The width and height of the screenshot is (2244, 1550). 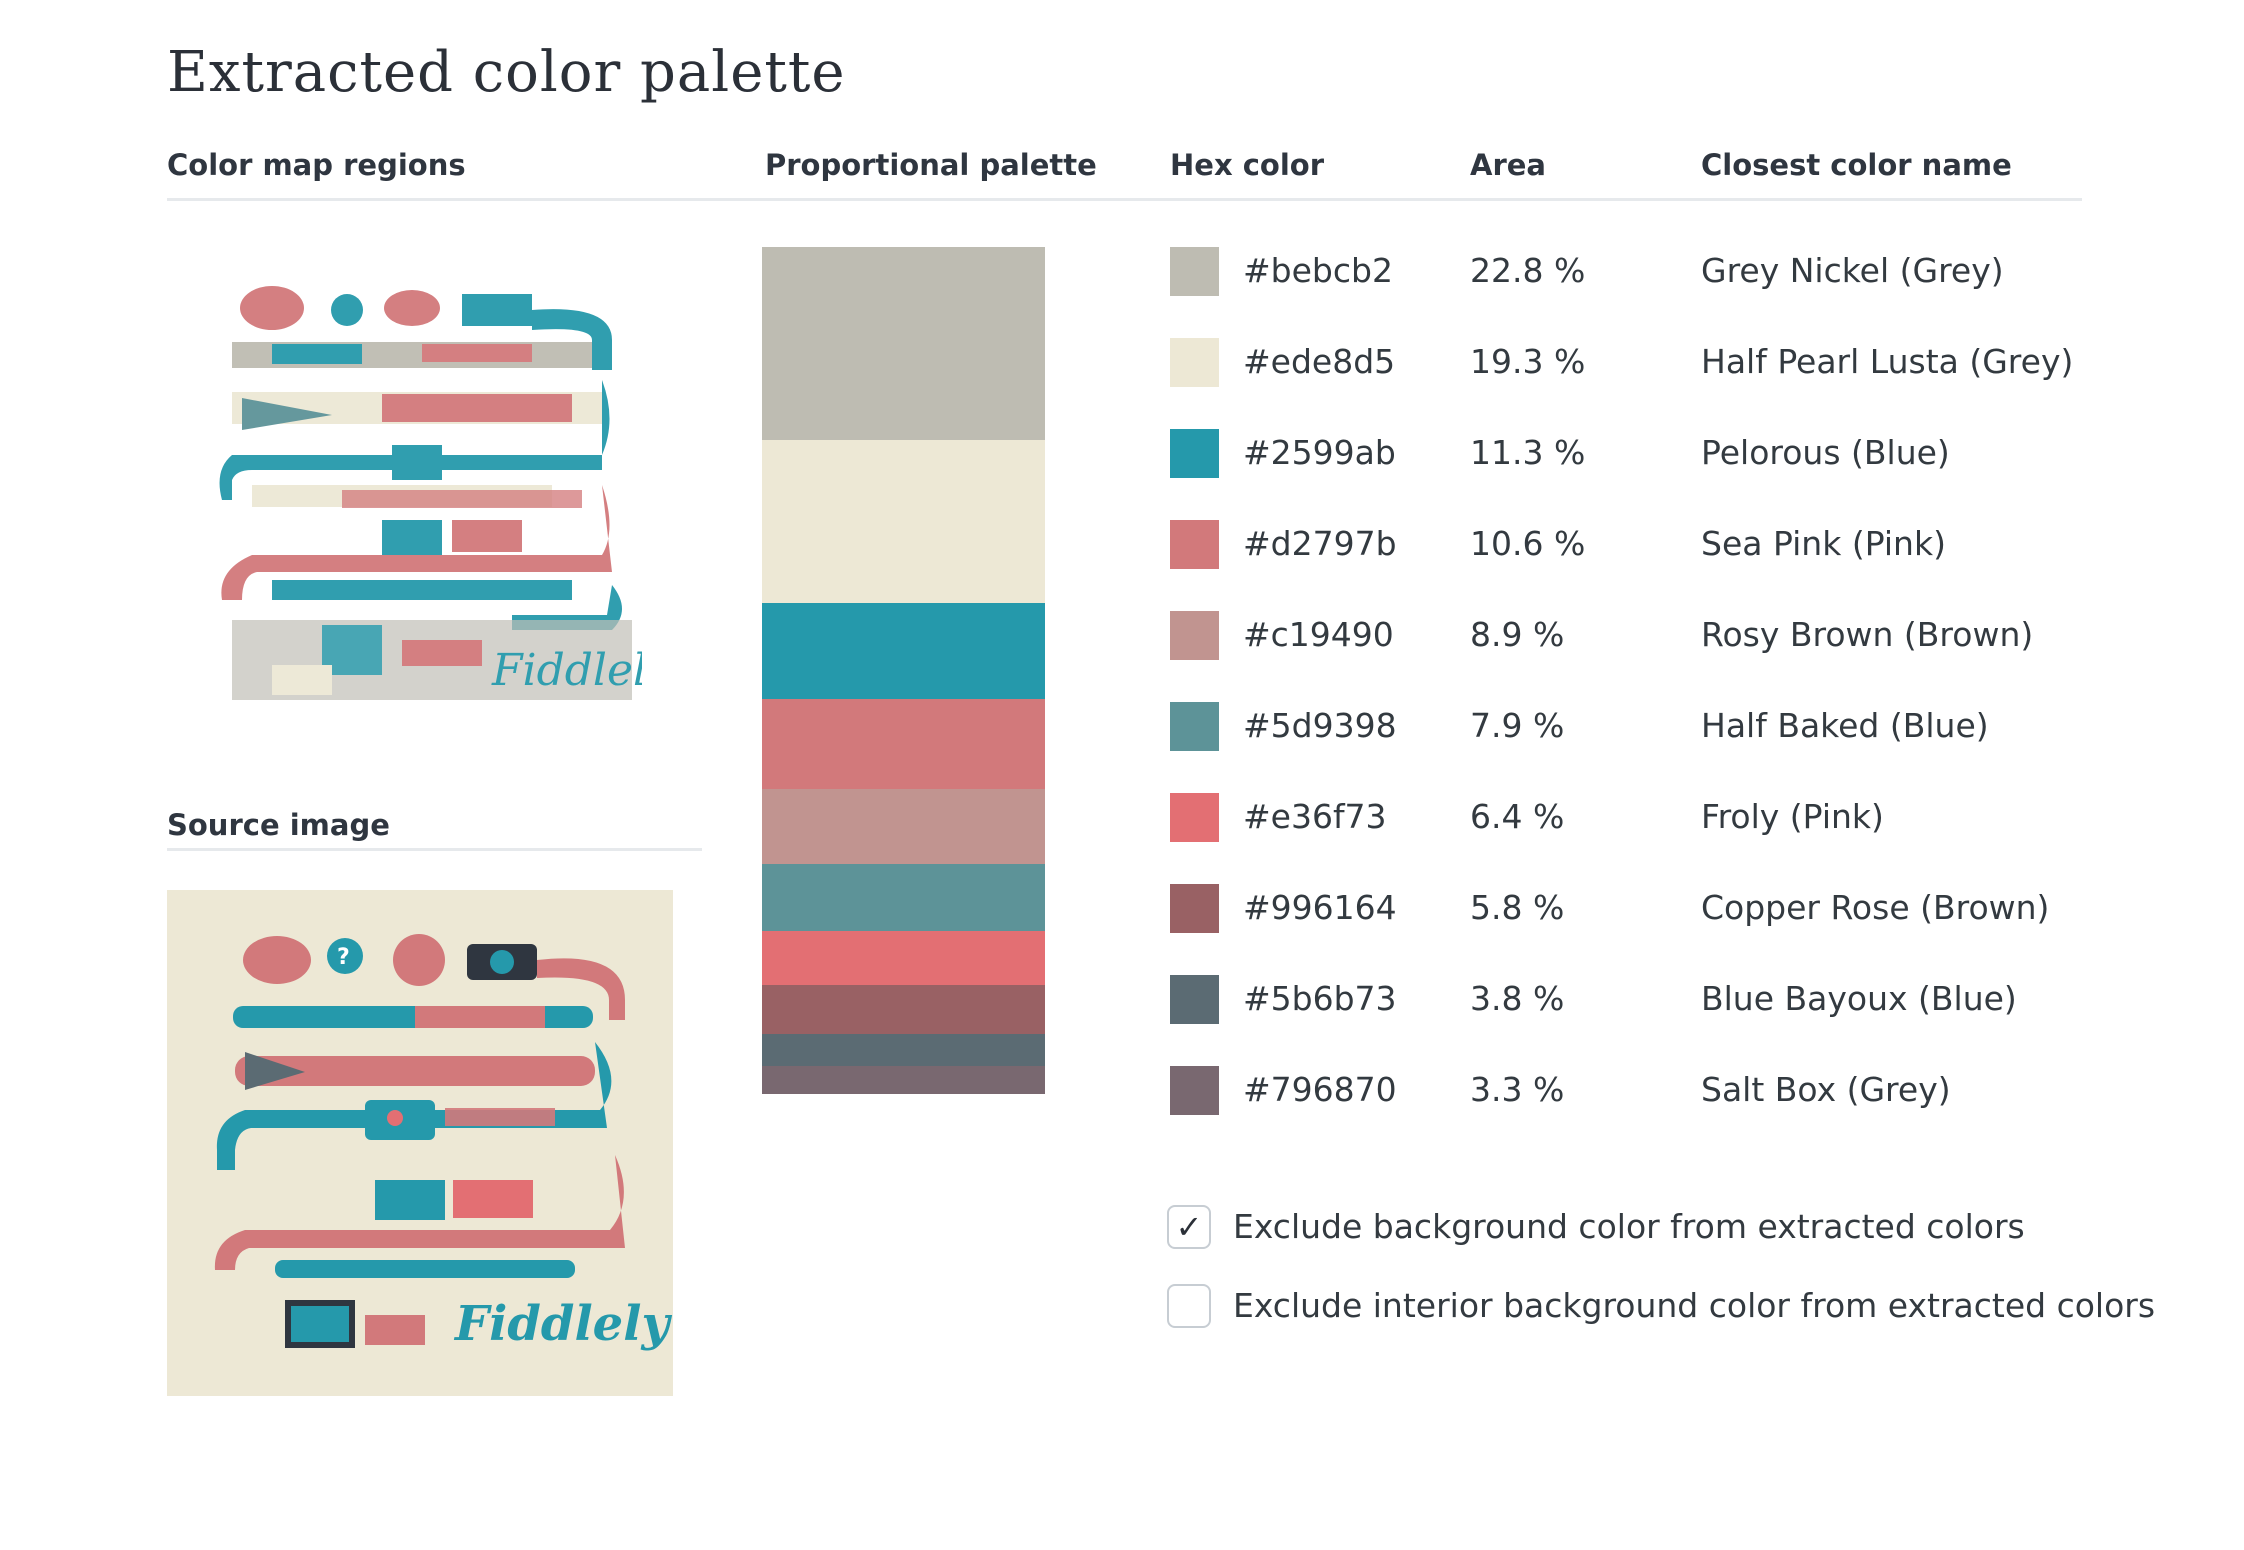 What do you see at coordinates (1320, 725) in the screenshot?
I see `hex-value: #5d9398` at bounding box center [1320, 725].